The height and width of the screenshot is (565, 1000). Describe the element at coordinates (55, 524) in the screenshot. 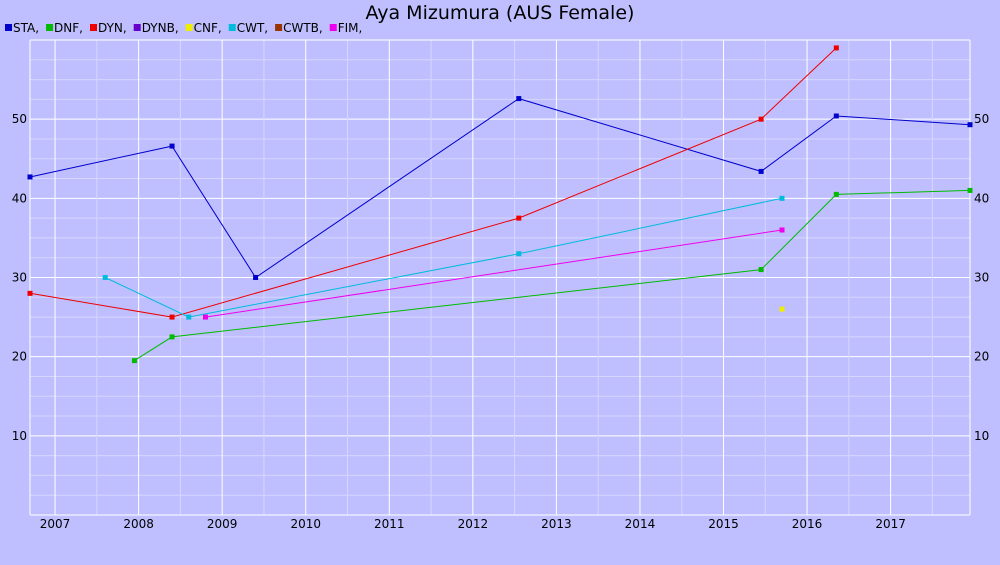

I see `x-tick-label: 2007` at that location.